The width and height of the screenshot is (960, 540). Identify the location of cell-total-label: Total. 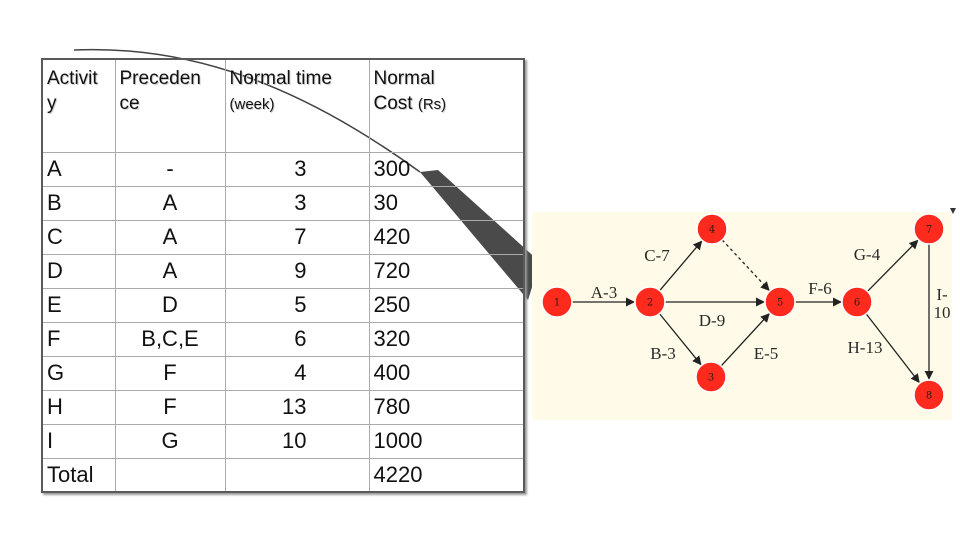
(78, 475).